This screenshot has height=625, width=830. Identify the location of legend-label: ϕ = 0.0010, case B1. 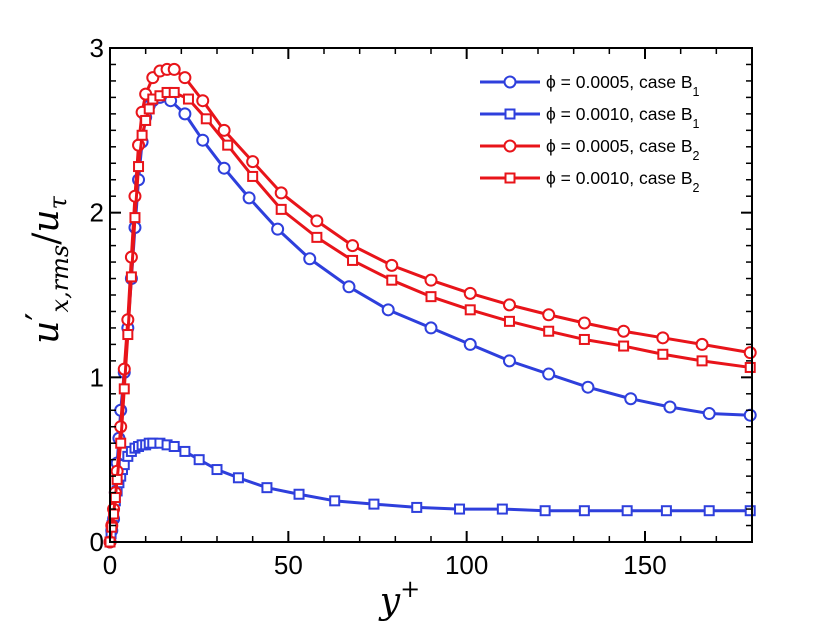
(623, 117).